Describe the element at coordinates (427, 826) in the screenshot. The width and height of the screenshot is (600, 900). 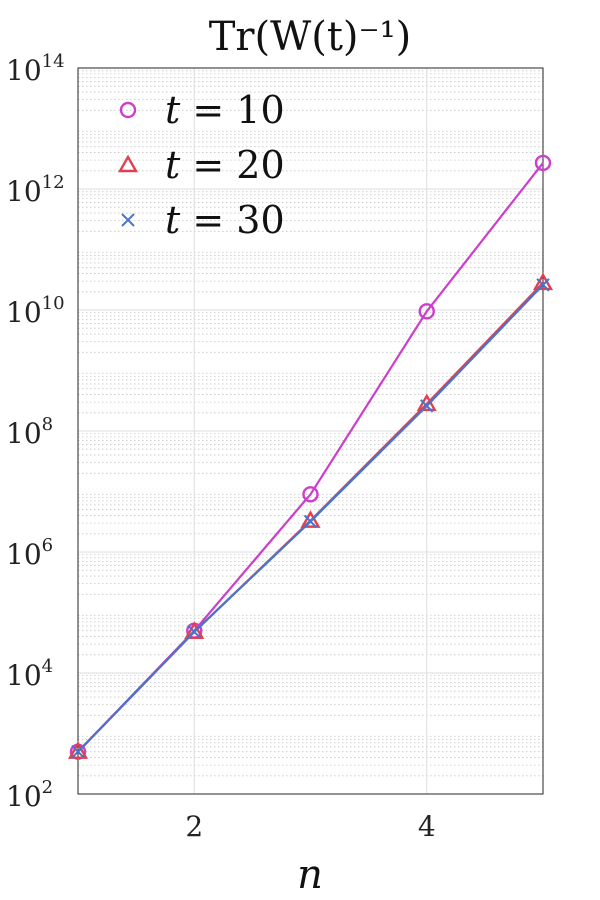
I see `x-tick-label: 4` at that location.